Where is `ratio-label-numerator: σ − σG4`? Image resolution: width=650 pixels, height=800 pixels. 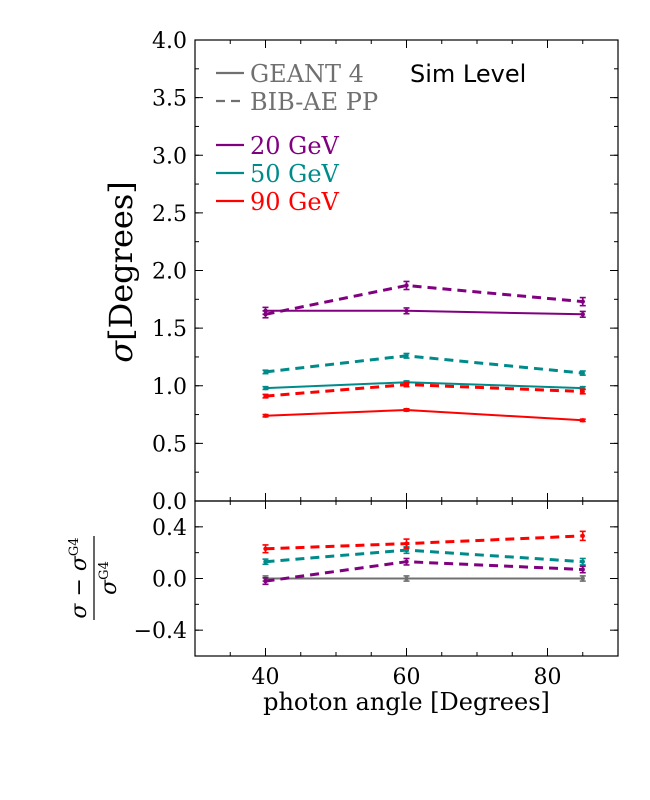
ratio-label-numerator: σ − σG4 is located at coordinates (79, 577).